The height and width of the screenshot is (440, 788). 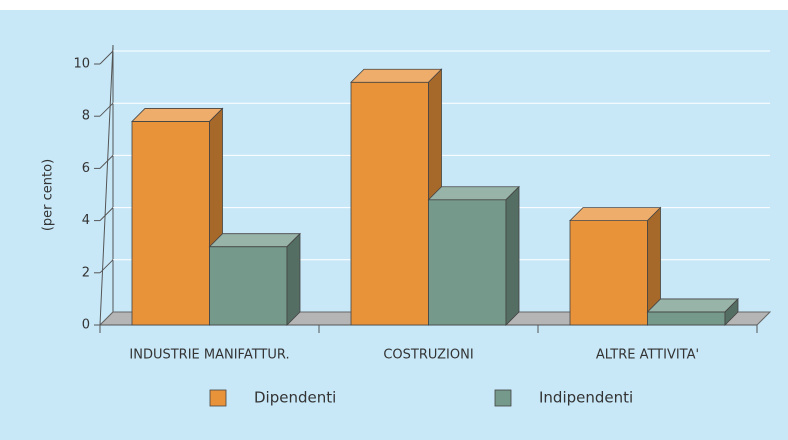 I want to click on y-tick-label: 4, so click(x=86, y=220).